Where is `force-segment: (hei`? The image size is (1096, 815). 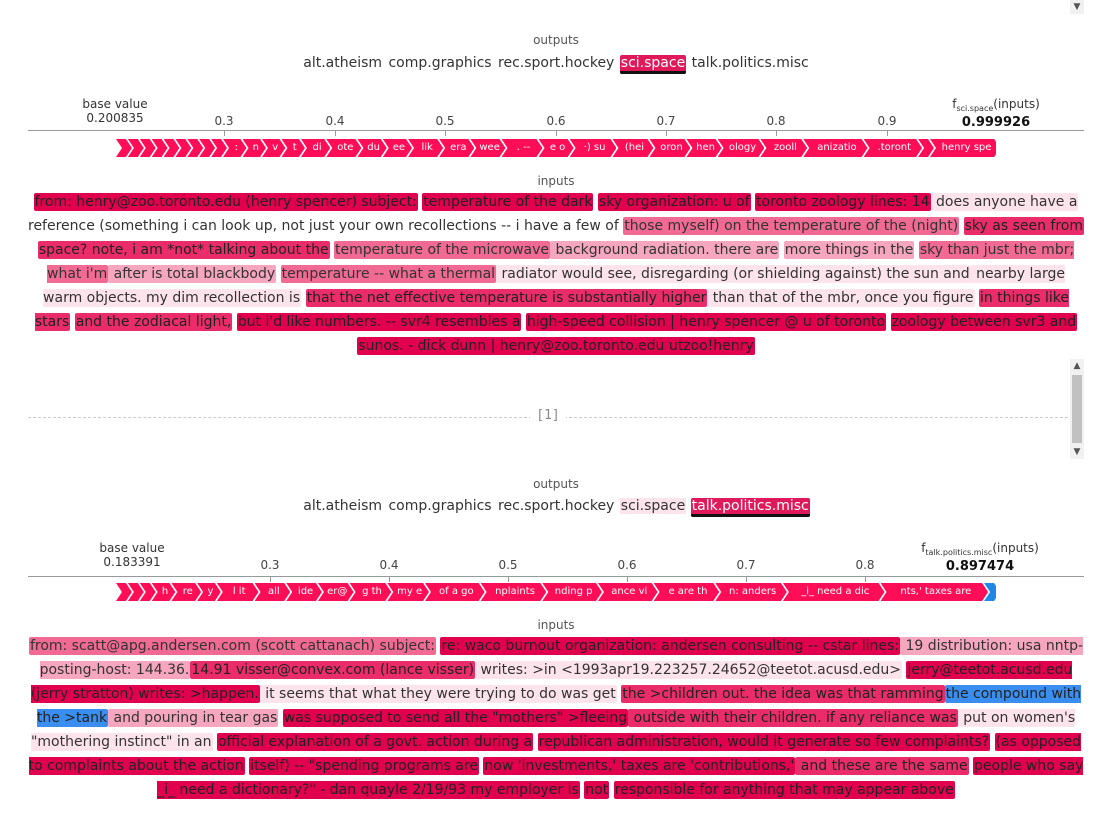
force-segment: (hei is located at coordinates (632, 148).